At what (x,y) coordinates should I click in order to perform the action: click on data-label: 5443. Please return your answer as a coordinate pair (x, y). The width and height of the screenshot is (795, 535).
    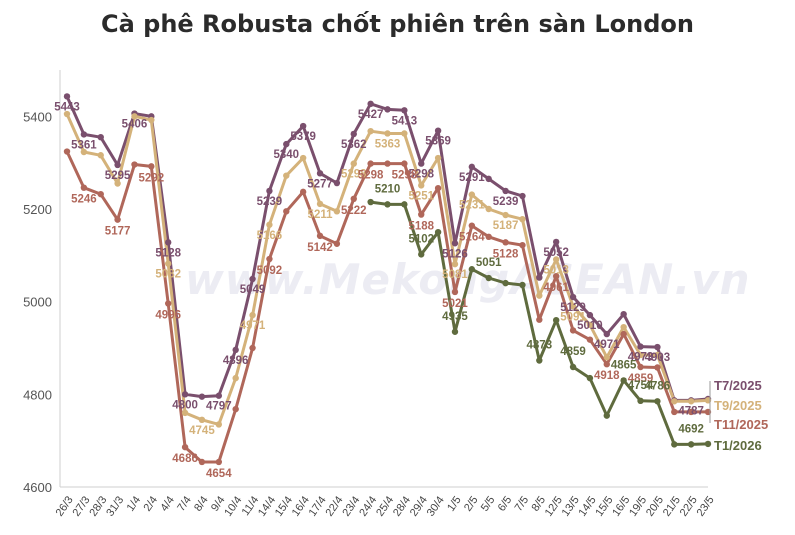
    Looking at the image, I should click on (67, 107).